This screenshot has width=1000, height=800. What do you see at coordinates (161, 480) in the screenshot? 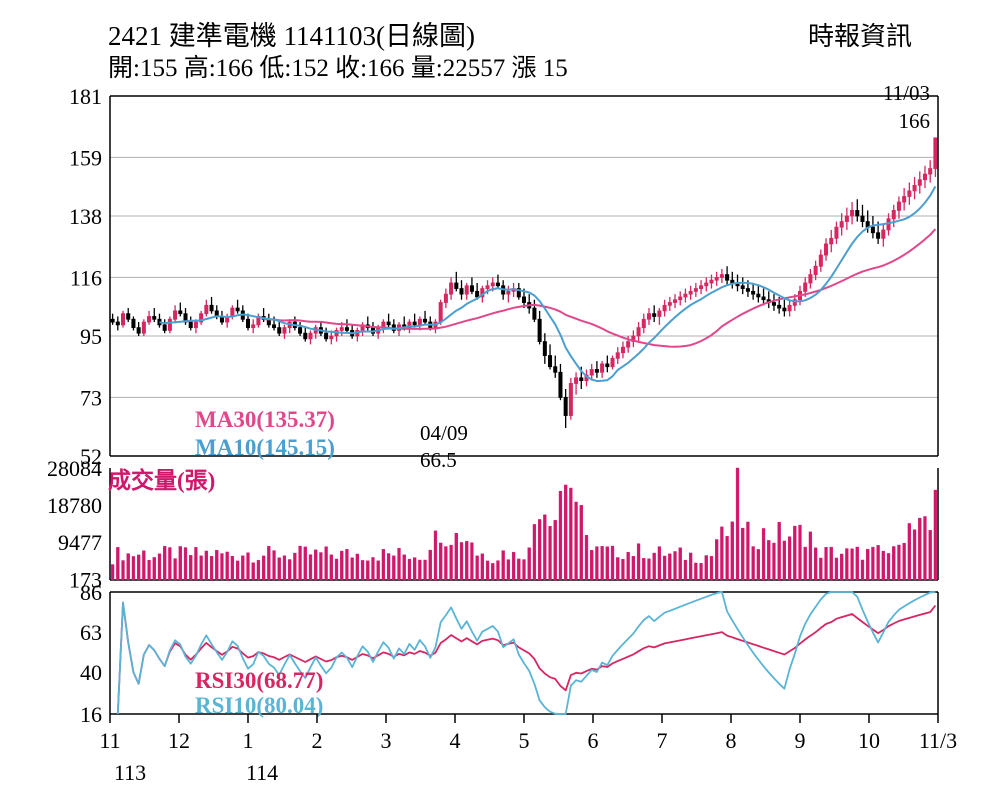
I see `volume-title: 成交量(張)` at bounding box center [161, 480].